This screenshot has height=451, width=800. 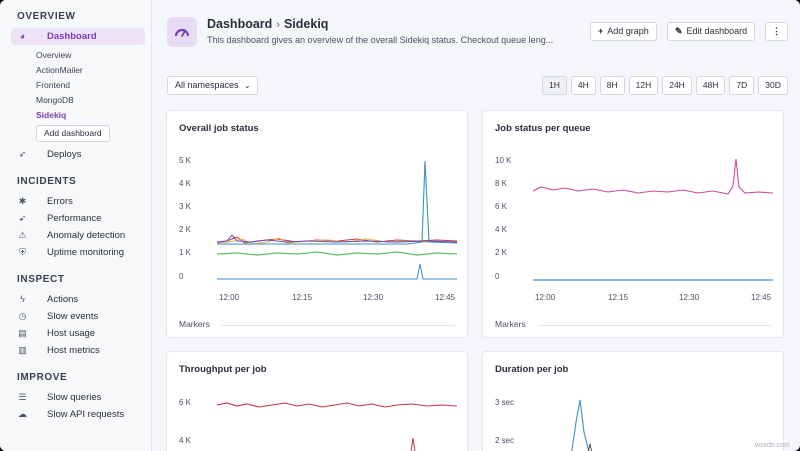 What do you see at coordinates (60, 201) in the screenshot?
I see `sidebar-item-label: Errors` at bounding box center [60, 201].